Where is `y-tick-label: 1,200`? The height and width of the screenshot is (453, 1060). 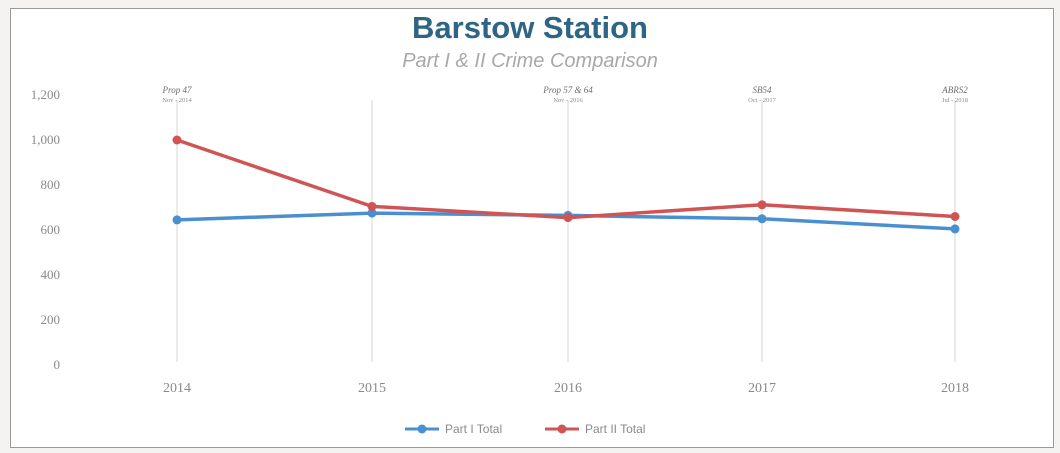 y-tick-label: 1,200 is located at coordinates (45, 94).